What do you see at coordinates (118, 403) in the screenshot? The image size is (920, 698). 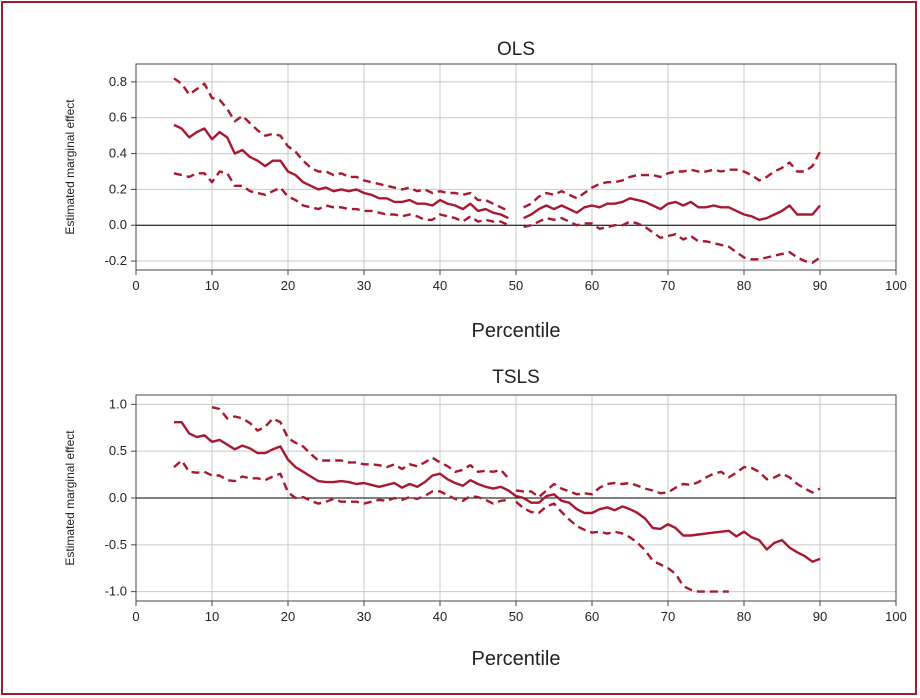 I see `y-tick-label: 1.0` at bounding box center [118, 403].